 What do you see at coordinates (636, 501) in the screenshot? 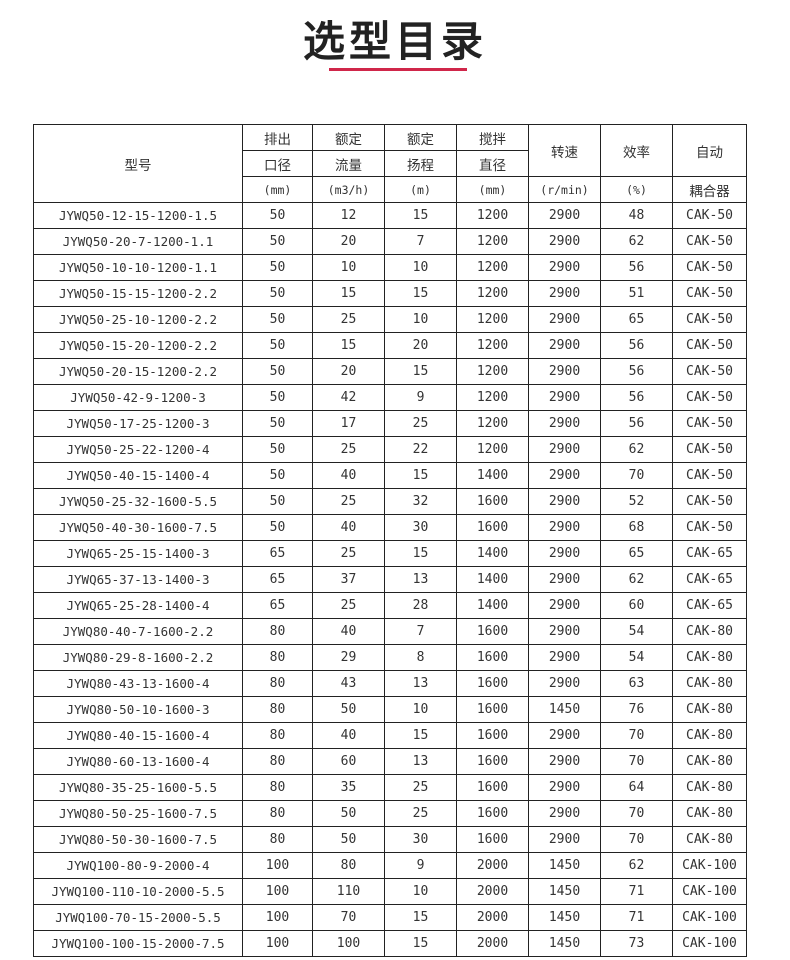
I see `cell-efficiency: 52` at bounding box center [636, 501].